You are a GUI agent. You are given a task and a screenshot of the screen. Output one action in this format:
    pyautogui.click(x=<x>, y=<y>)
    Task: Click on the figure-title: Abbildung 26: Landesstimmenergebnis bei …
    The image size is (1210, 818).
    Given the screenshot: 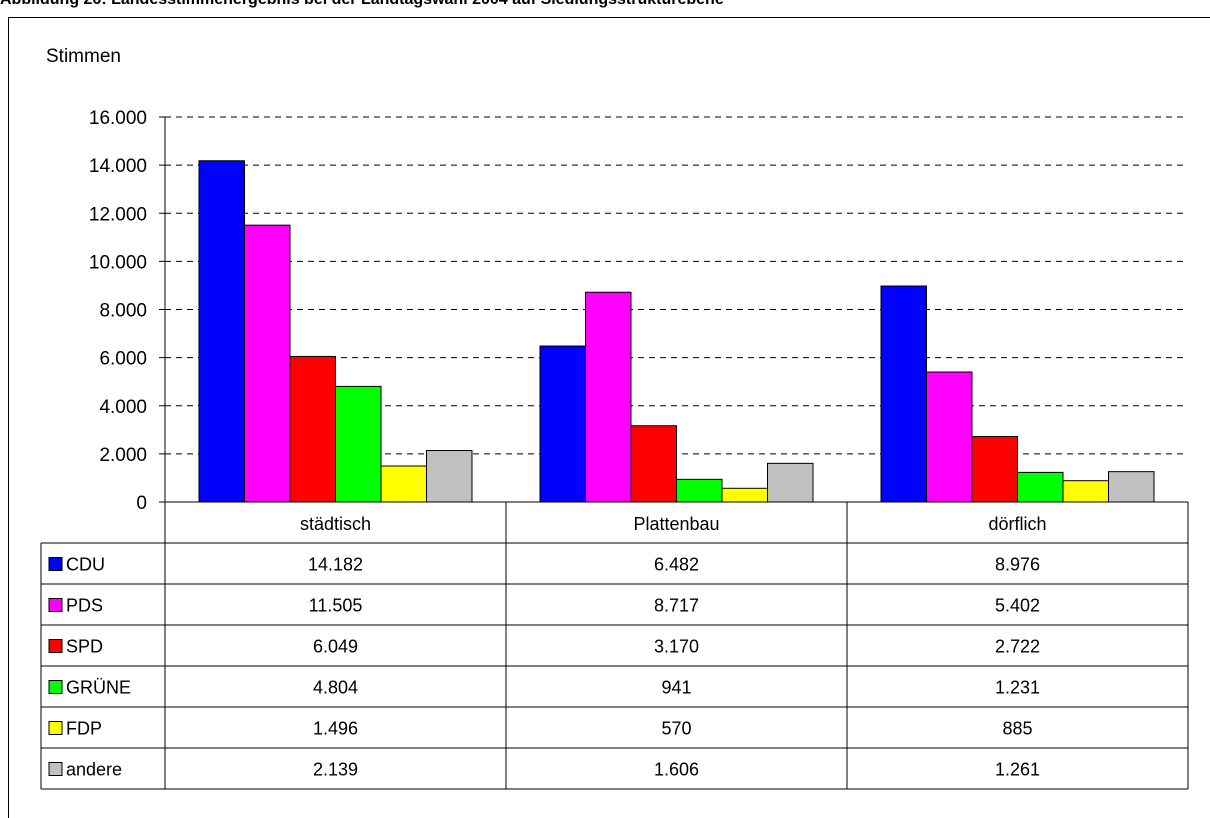 What is the action you would take?
    pyautogui.click(x=605, y=4)
    